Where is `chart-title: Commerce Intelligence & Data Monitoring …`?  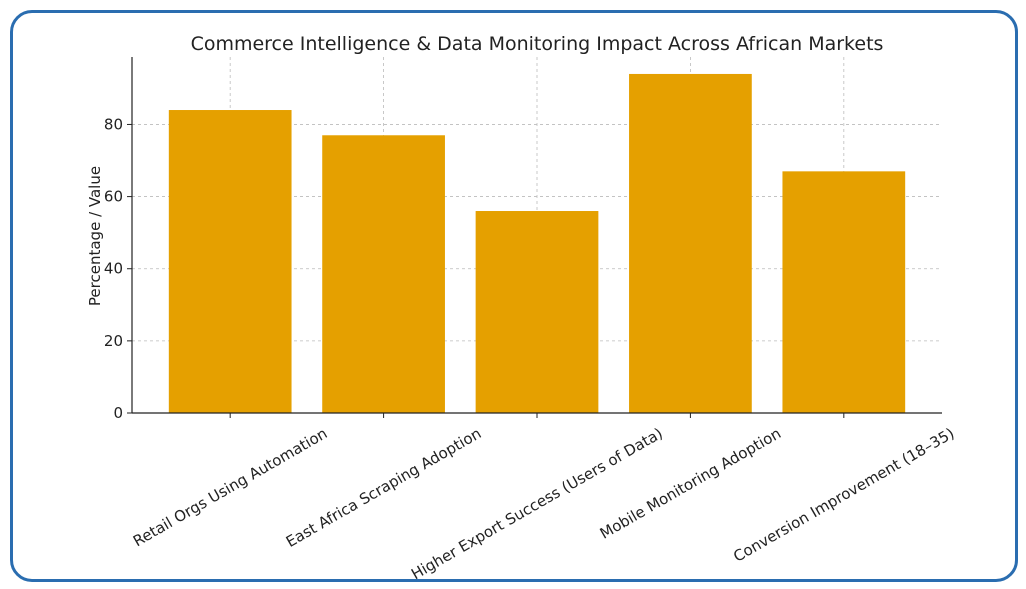 chart-title: Commerce Intelligence & Data Monitoring … is located at coordinates (537, 44).